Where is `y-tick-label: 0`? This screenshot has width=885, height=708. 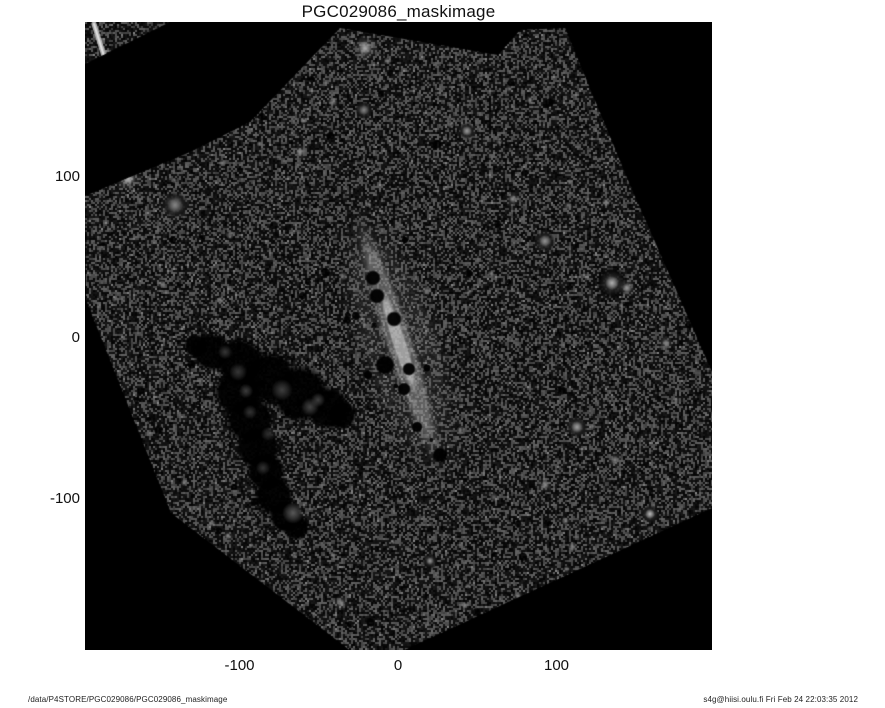 y-tick-label: 0 is located at coordinates (75, 337).